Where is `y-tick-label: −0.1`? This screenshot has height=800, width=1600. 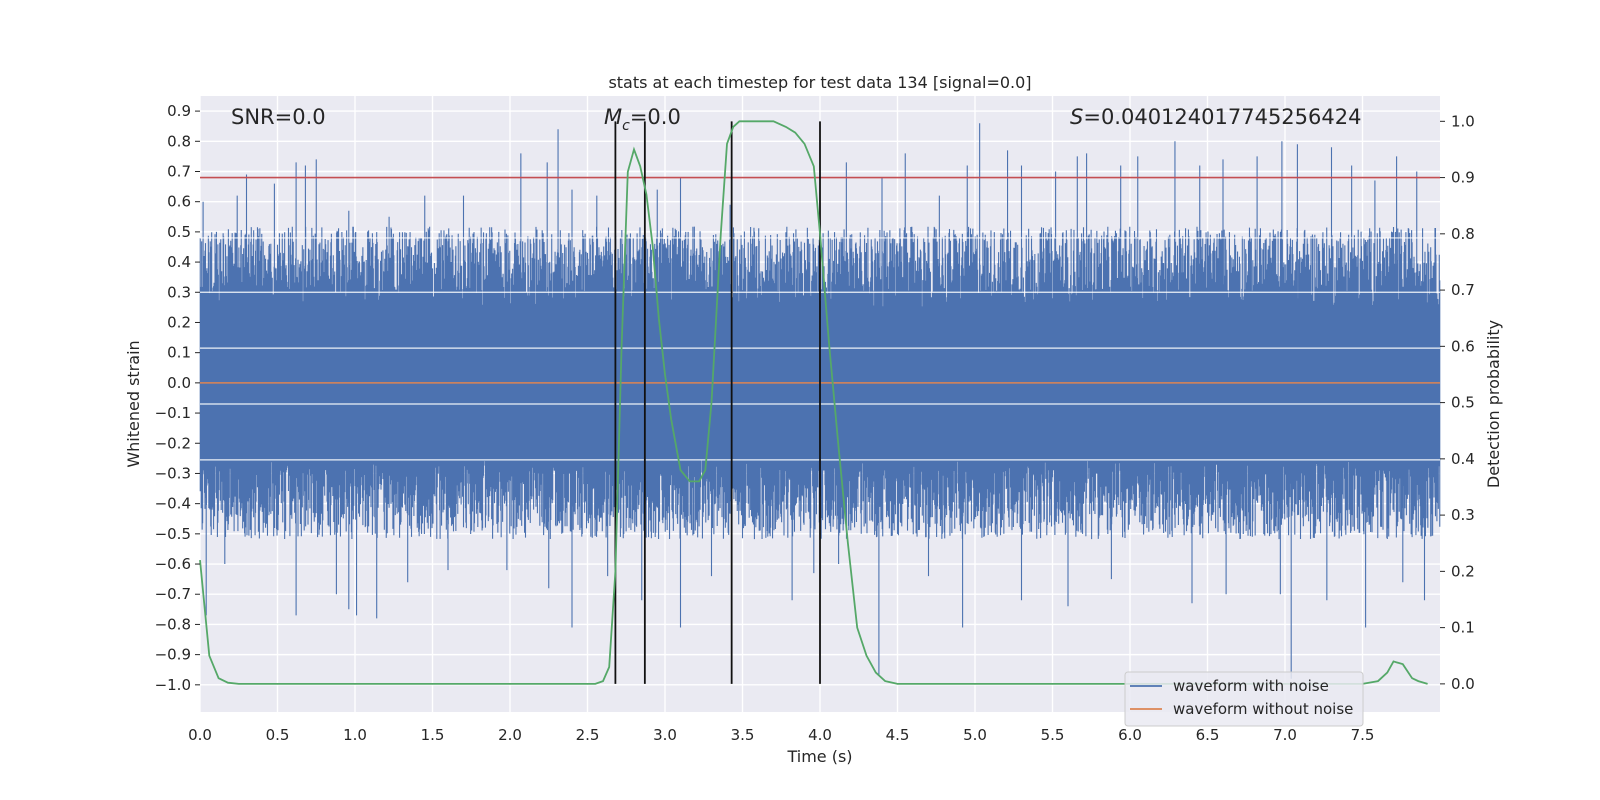
y-tick-label: −0.1 is located at coordinates (173, 413).